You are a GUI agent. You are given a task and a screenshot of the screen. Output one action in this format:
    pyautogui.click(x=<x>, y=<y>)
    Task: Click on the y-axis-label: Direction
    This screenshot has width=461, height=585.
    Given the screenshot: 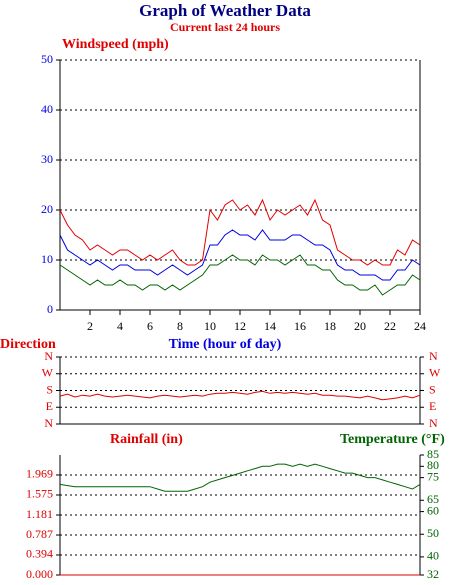 What is the action you would take?
    pyautogui.click(x=28, y=344)
    